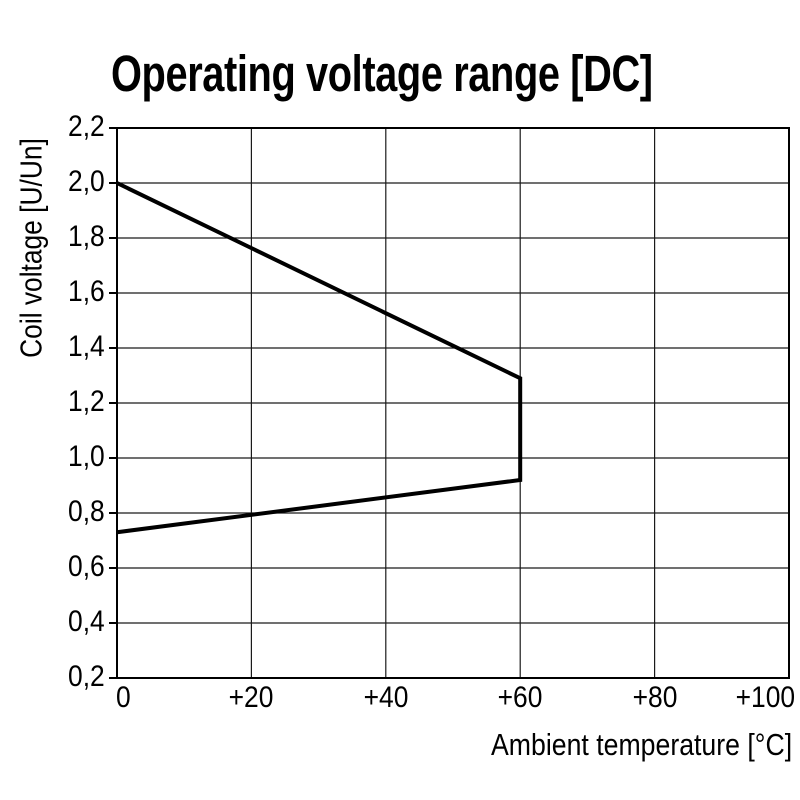  What do you see at coordinates (520, 697) in the screenshot?
I see `x-tick-label: +60` at bounding box center [520, 697].